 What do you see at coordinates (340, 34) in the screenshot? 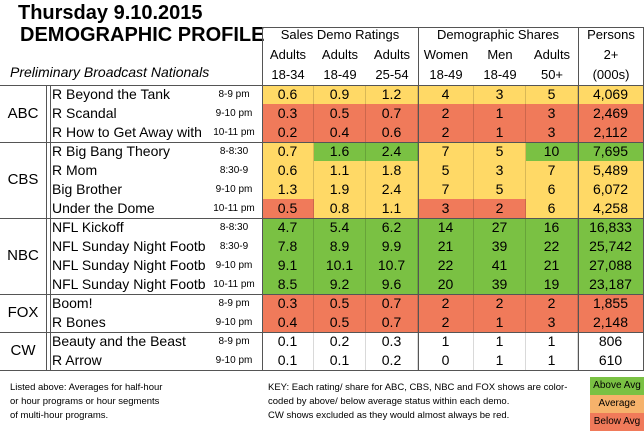
I see `group-header-sales: Sales Demo Ratings` at bounding box center [340, 34].